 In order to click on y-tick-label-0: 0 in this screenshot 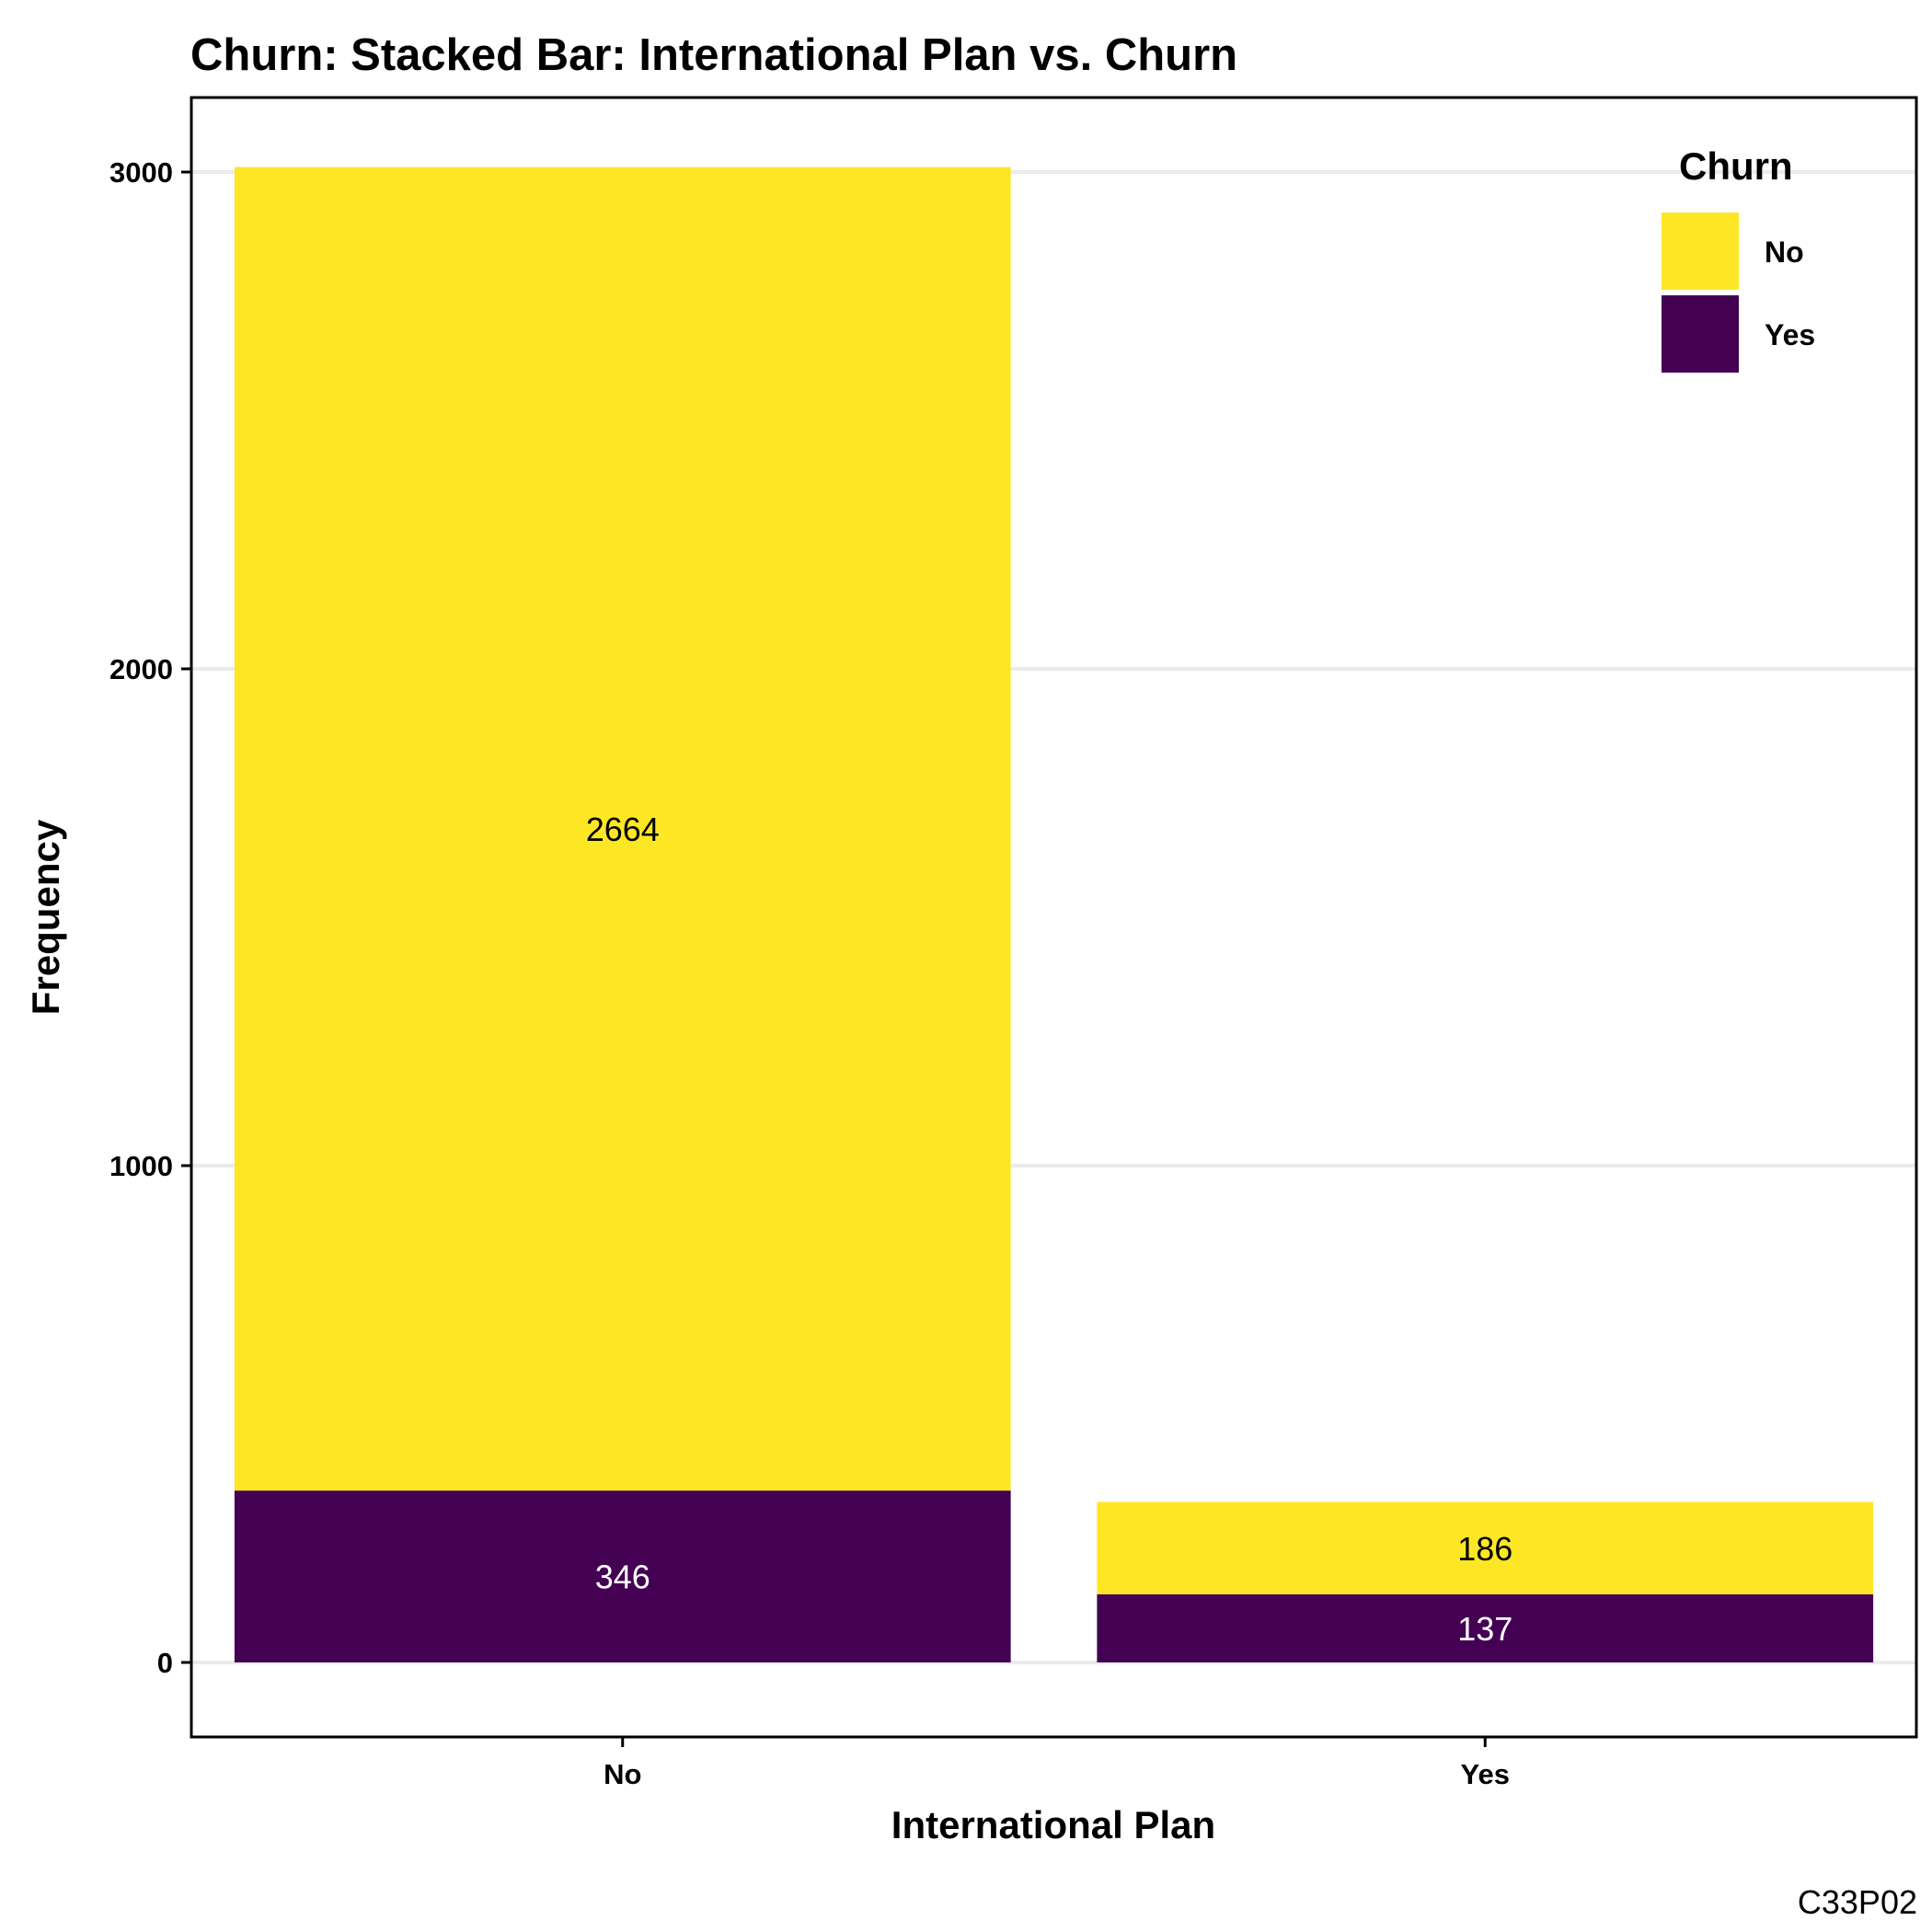, I will do `click(165, 1663)`.